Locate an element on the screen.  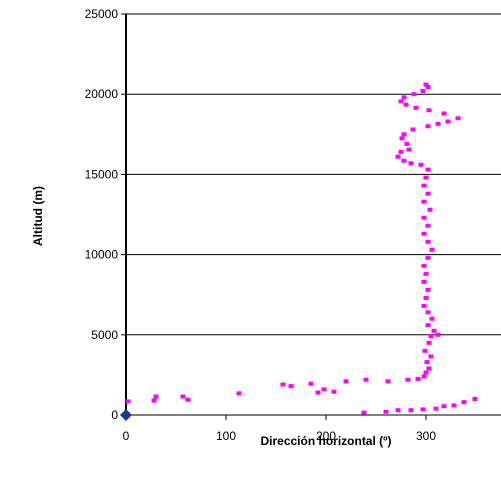
x-tick-label: 100 is located at coordinates (226, 436).